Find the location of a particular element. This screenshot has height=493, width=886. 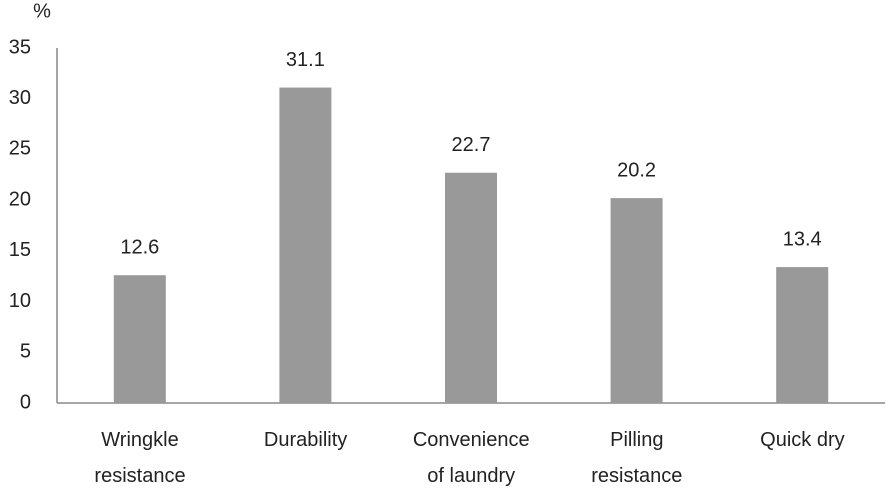

data-label: 20.2 is located at coordinates (636, 170).